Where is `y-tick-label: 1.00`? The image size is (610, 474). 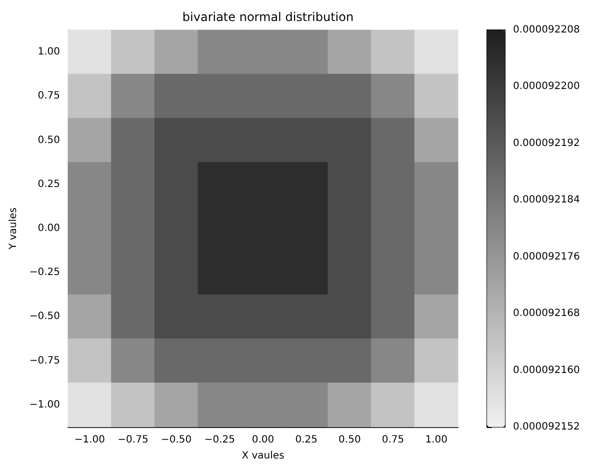
y-tick-label: 1.00 is located at coordinates (49, 52).